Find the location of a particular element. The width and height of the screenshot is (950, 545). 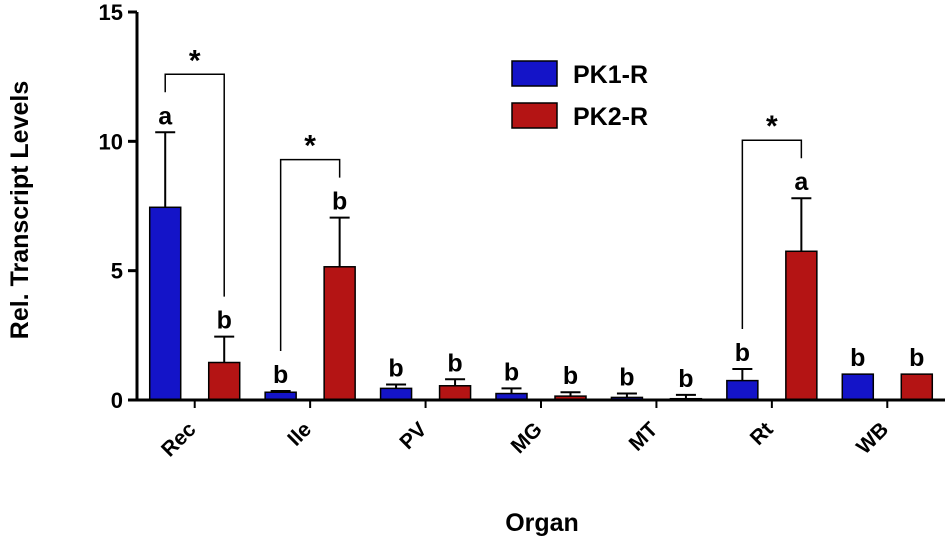

letter-pk2-r-mg: b is located at coordinates (570, 376).